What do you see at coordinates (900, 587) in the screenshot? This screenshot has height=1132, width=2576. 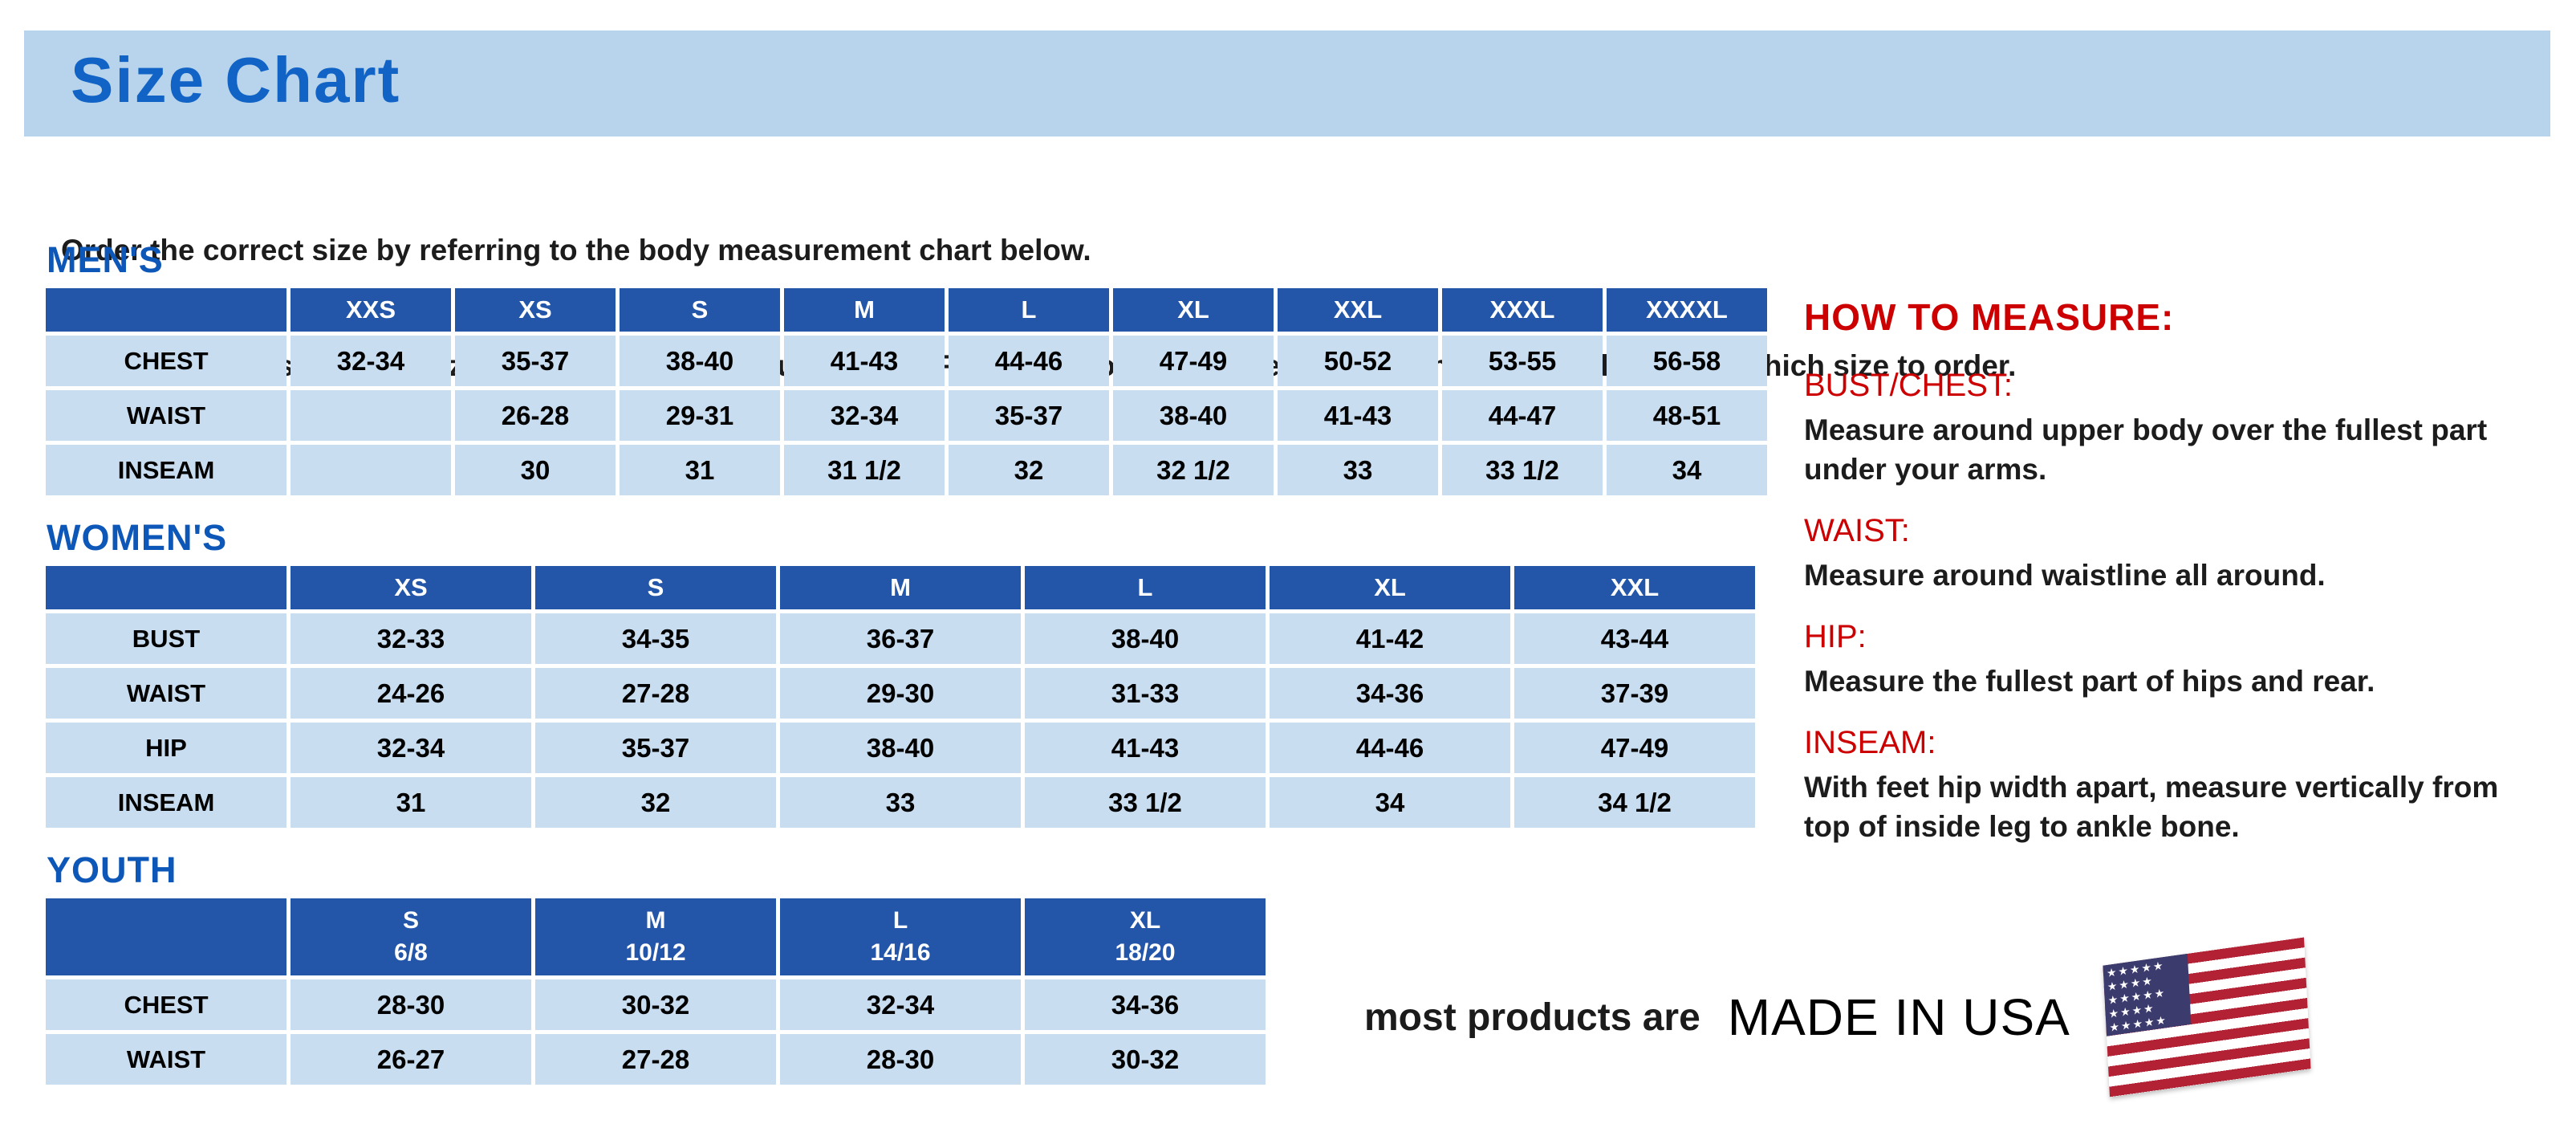 I see `table-header-row: XS S M L XL XXL` at bounding box center [900, 587].